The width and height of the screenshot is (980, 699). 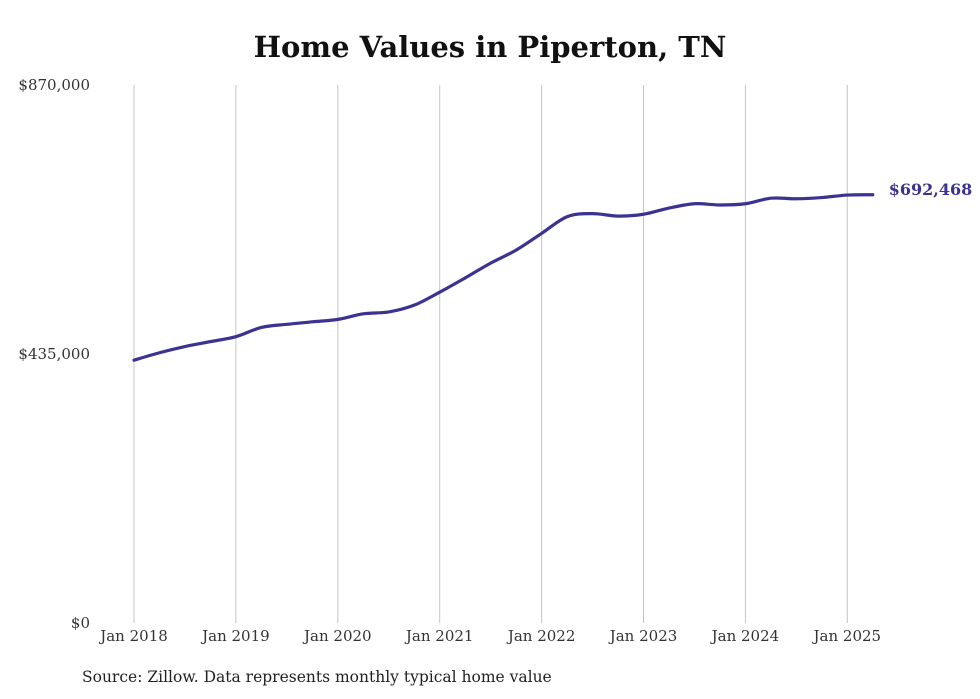 I want to click on x-tick-label: Jan 2023, so click(x=643, y=636).